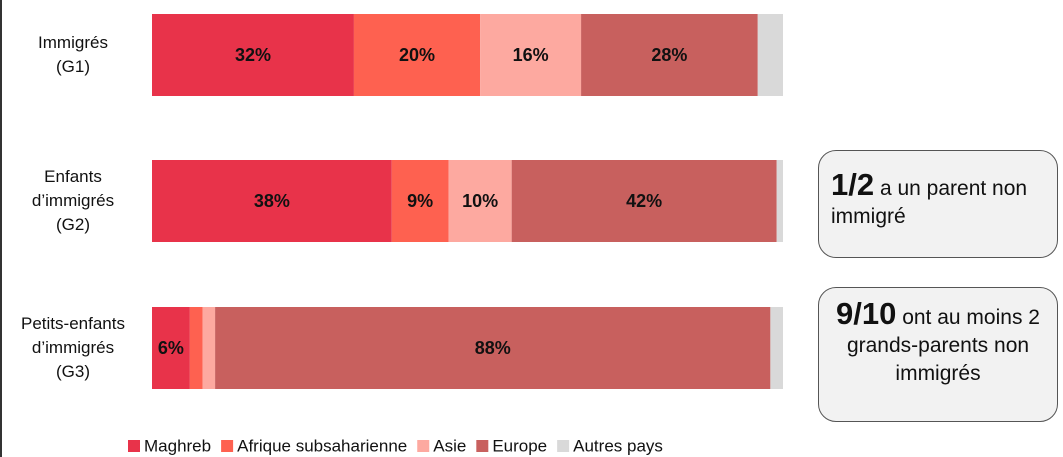 The width and height of the screenshot is (1063, 457). I want to click on category-label: Enfants d’immigrés (G2), so click(73, 200).